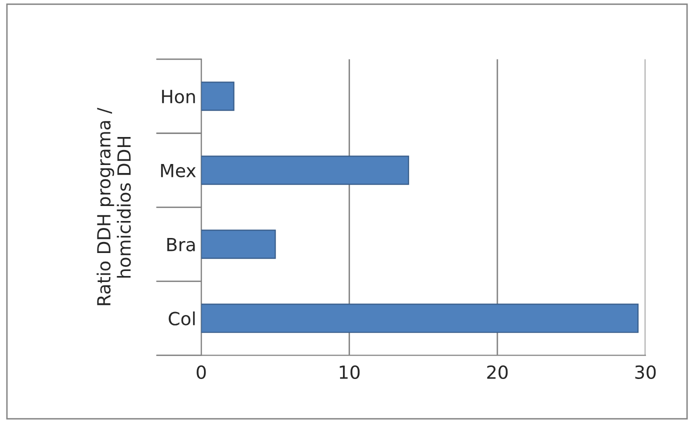  I want to click on y-tick-label: Bra, so click(181, 245).